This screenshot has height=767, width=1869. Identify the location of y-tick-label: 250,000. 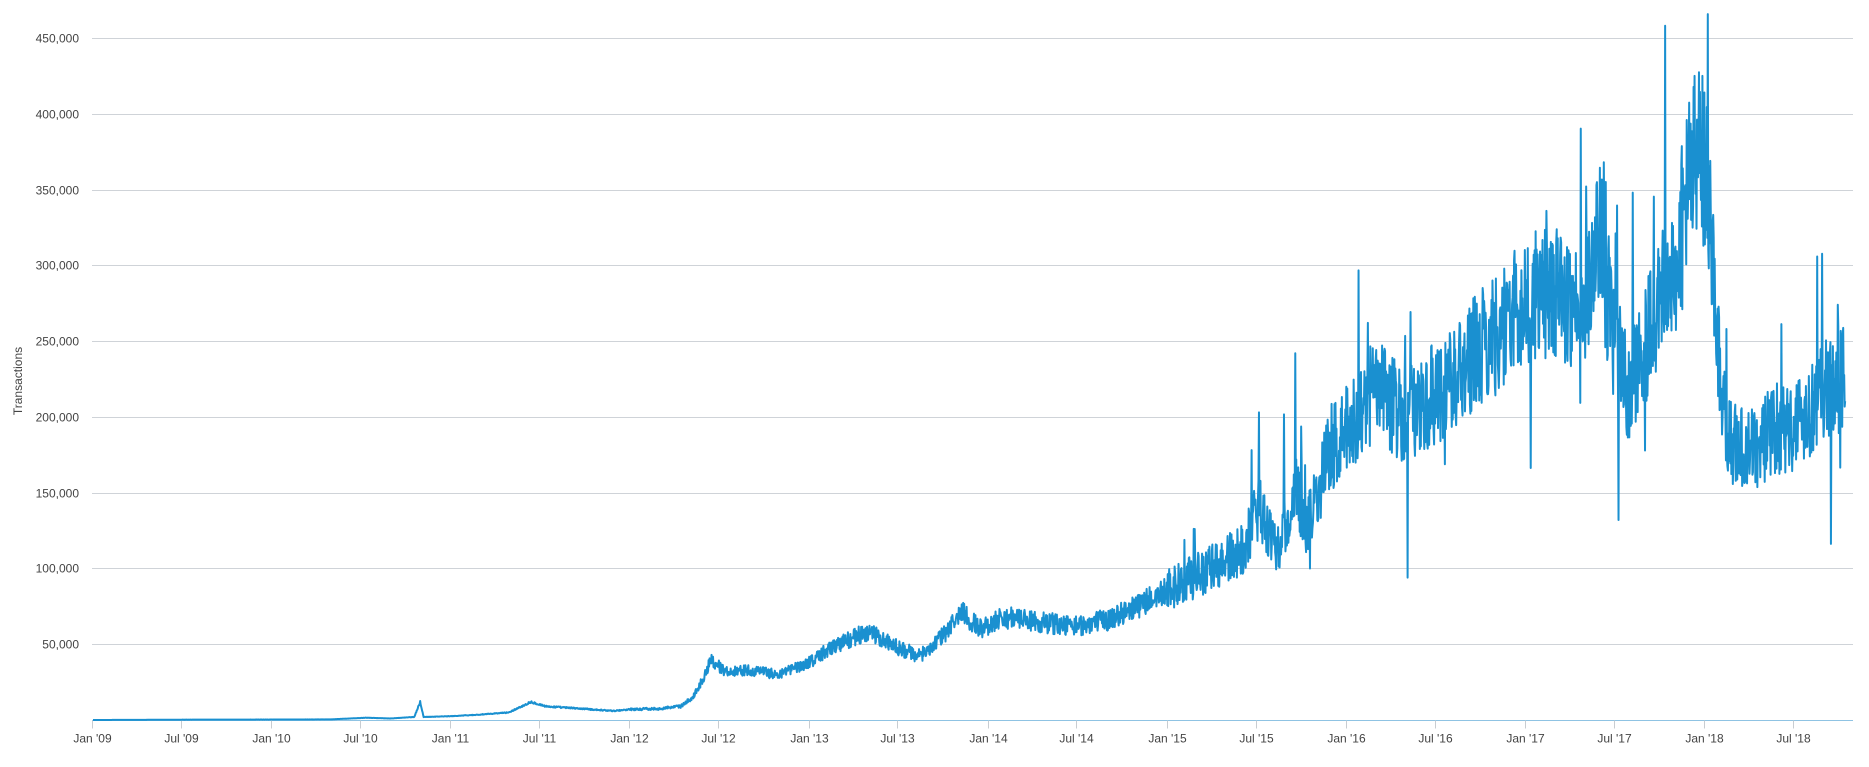
(58, 342).